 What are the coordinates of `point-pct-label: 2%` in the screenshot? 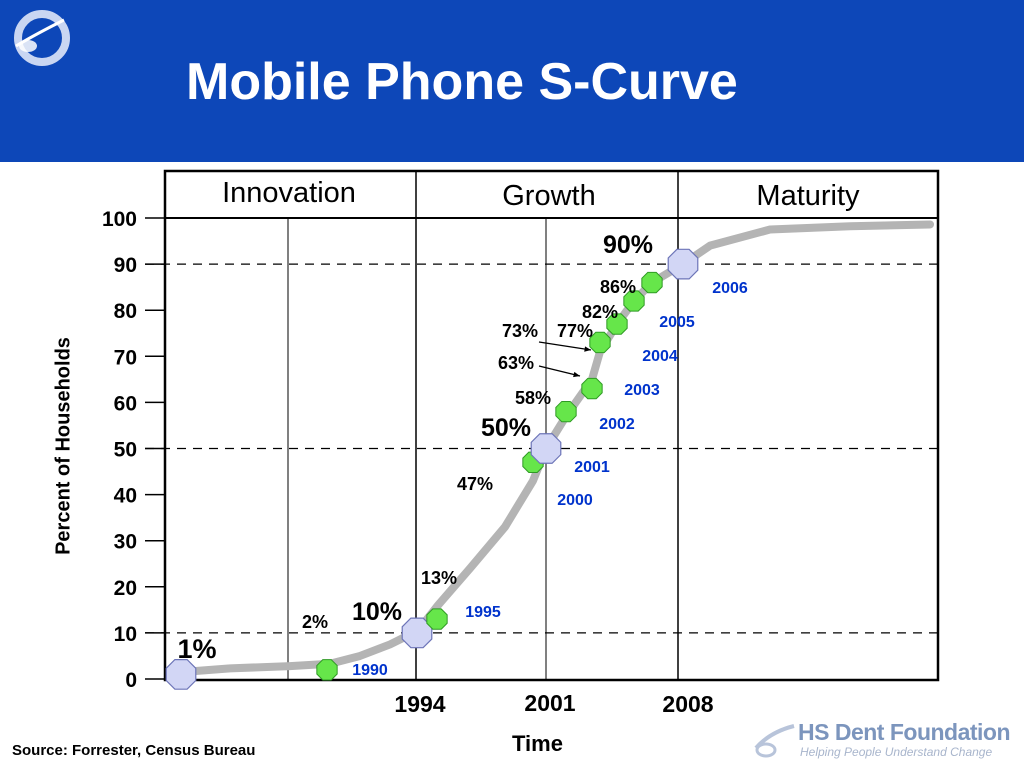 It's located at (315, 622).